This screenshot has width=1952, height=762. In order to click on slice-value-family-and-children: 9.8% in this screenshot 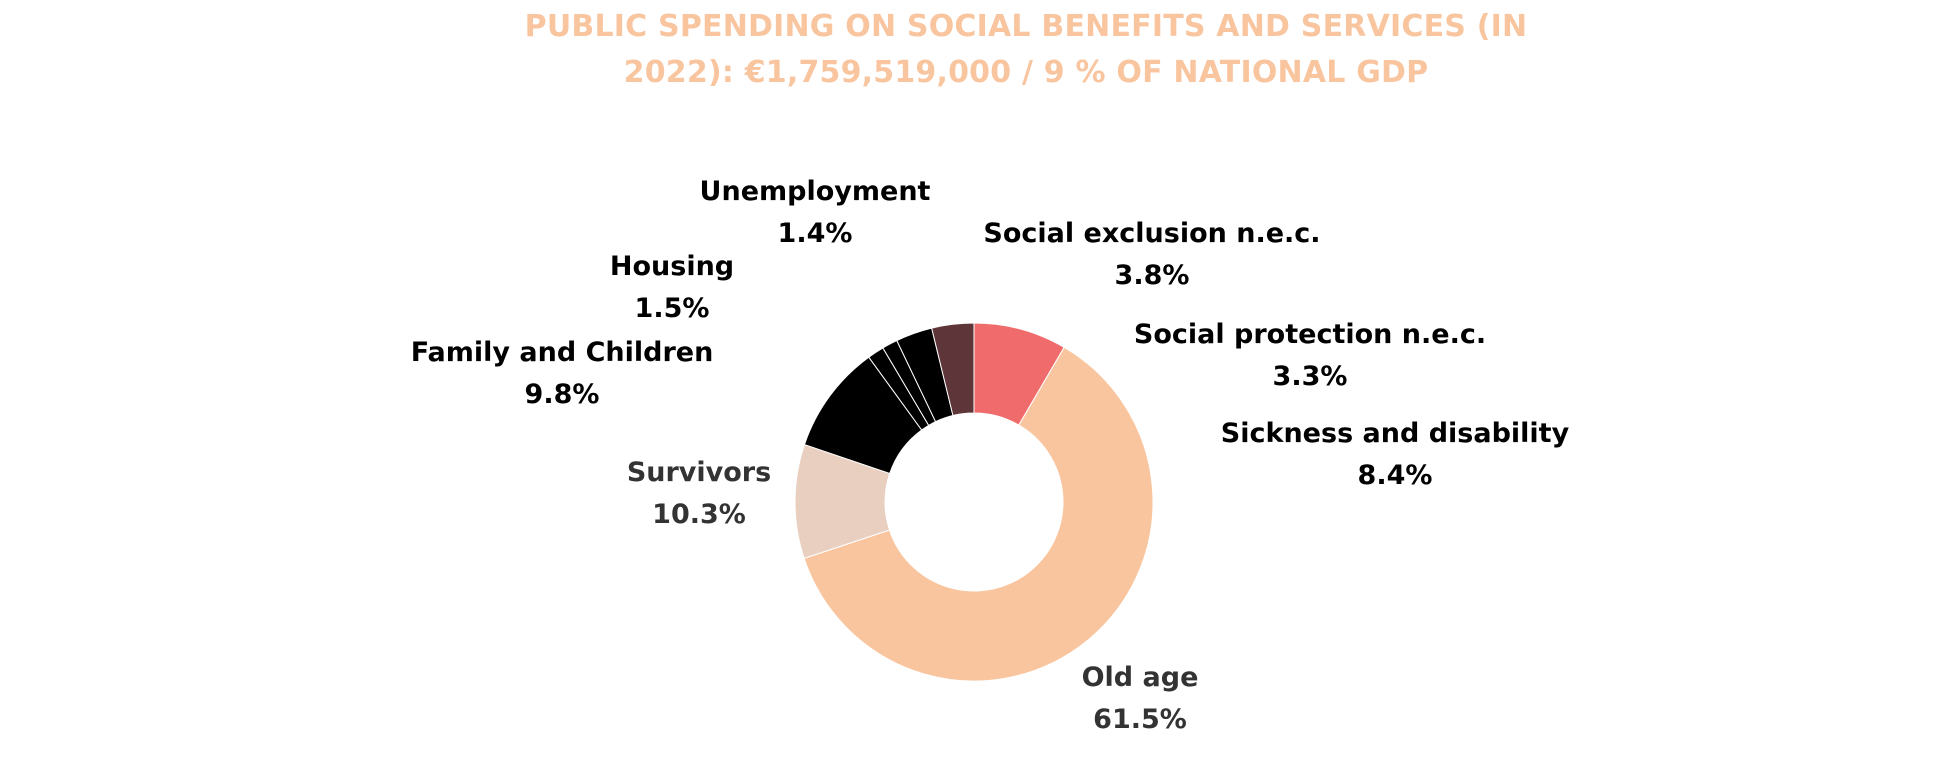, I will do `click(562, 394)`.